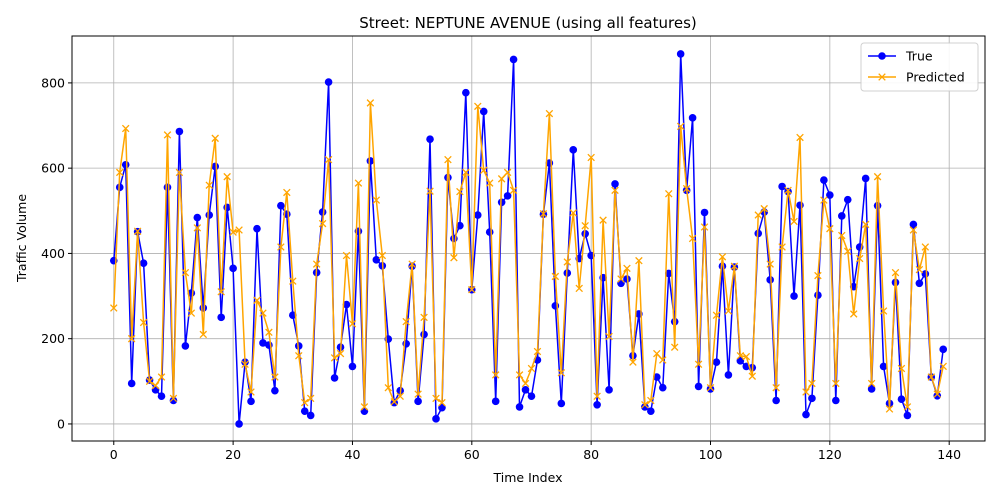  I want to click on x-axis-label: Time Index, so click(528, 477).